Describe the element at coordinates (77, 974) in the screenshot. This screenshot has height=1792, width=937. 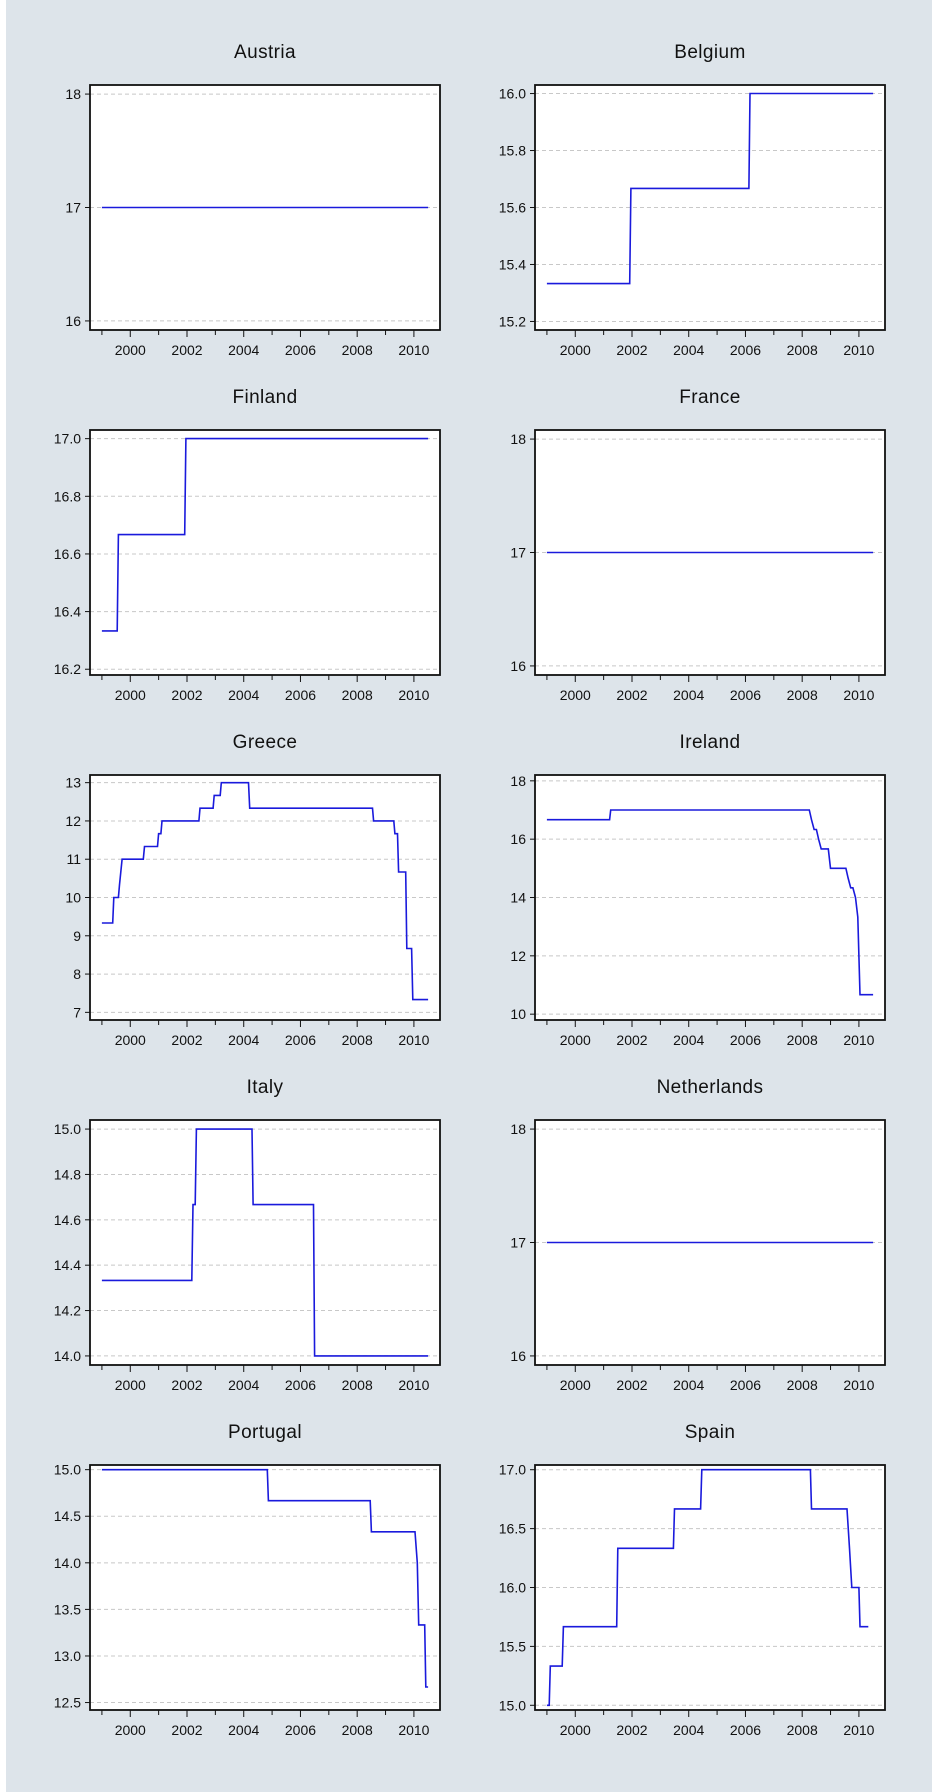
I see `y-tick-label: 8` at that location.